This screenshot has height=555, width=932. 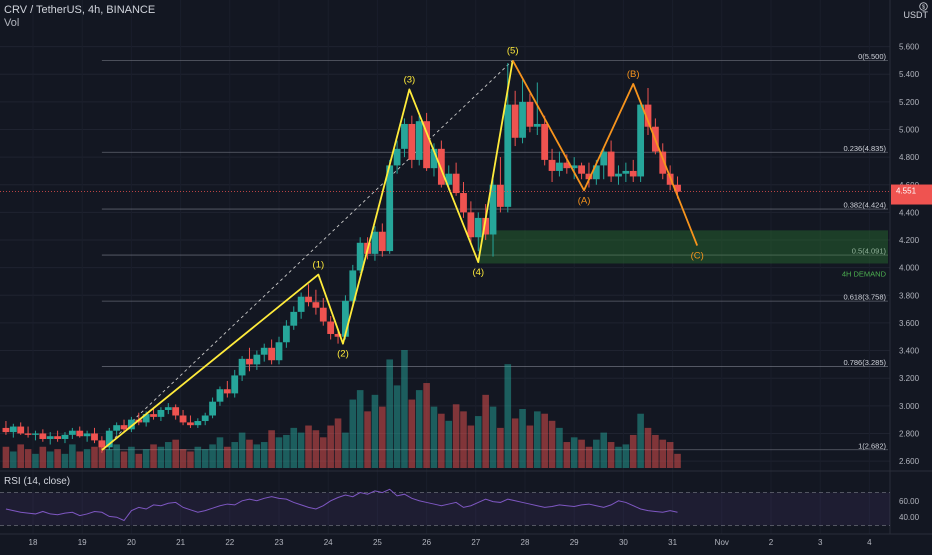 I want to click on time-axis-label: 23, so click(x=279, y=542).